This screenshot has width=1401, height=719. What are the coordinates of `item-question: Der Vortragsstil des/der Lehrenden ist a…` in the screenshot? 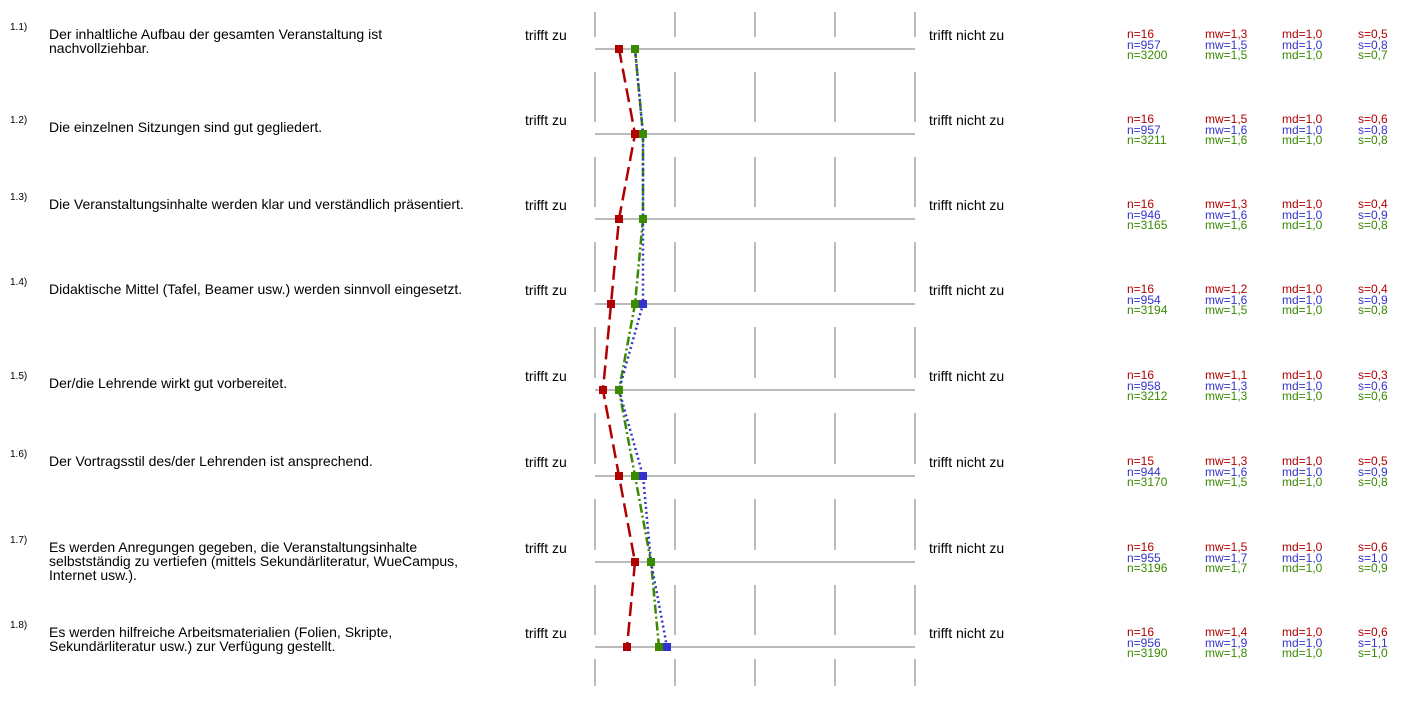 It's located at (211, 461).